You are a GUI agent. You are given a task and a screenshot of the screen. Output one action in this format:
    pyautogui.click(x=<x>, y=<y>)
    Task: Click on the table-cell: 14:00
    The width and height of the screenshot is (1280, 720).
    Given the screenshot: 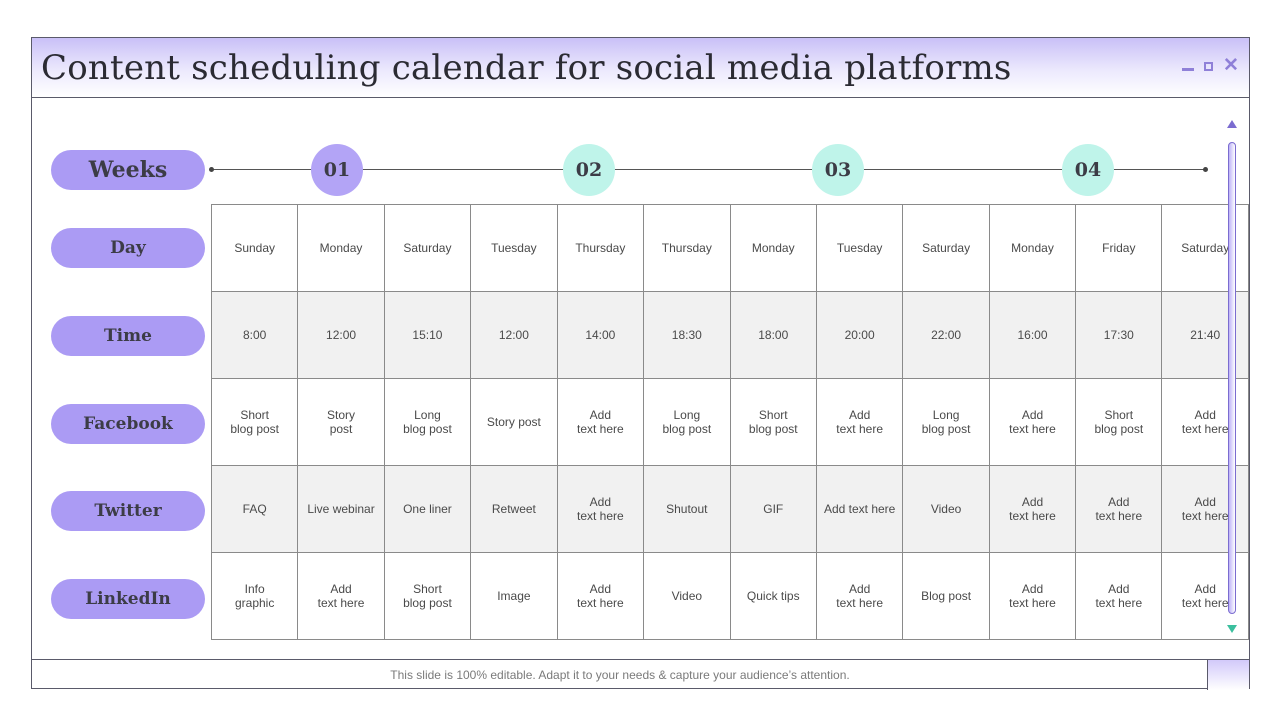 What is the action you would take?
    pyautogui.click(x=600, y=335)
    